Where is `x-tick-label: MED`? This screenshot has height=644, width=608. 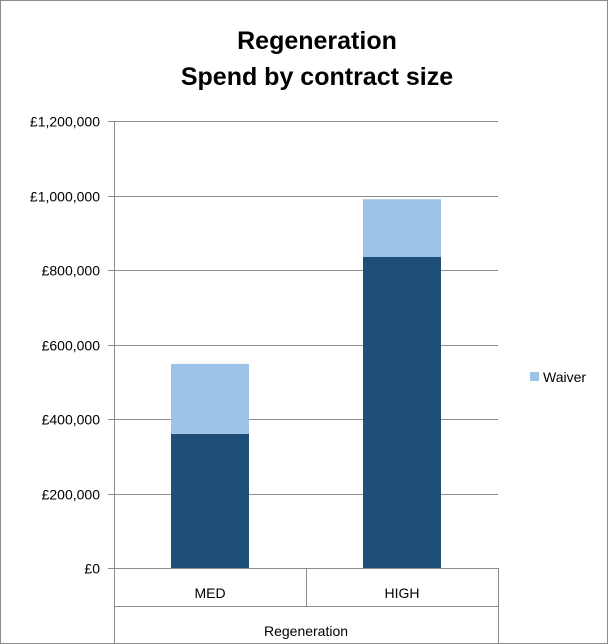 x-tick-label: MED is located at coordinates (209, 593).